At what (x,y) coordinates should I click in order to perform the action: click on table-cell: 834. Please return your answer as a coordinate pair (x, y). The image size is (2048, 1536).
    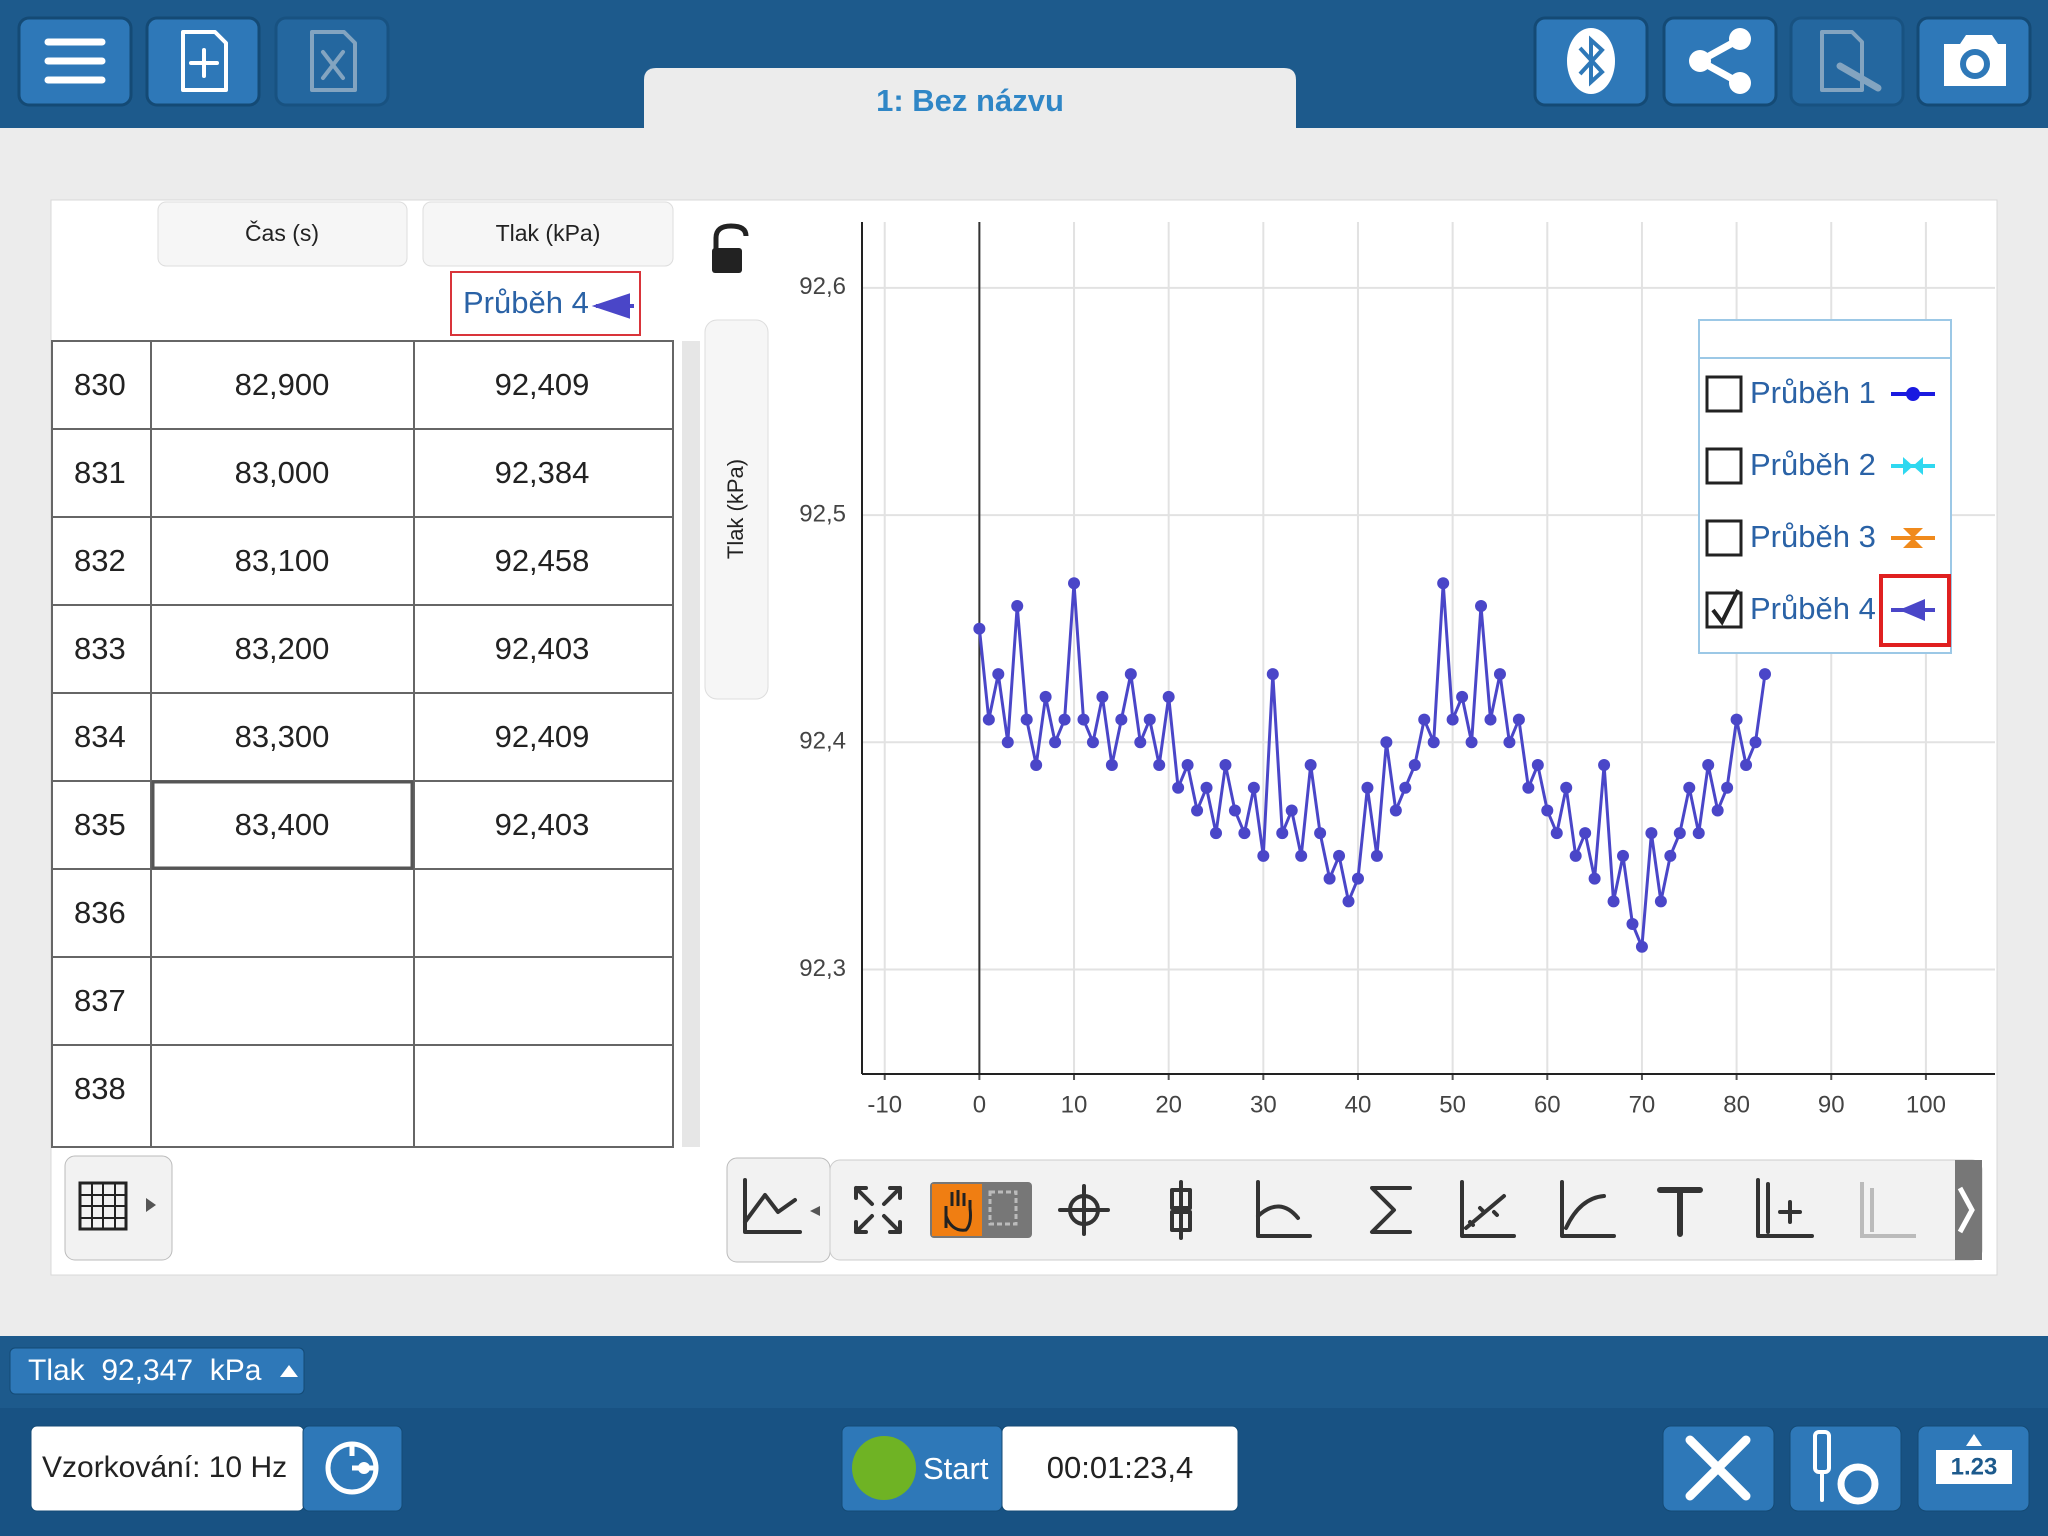
    Looking at the image, I should click on (100, 736).